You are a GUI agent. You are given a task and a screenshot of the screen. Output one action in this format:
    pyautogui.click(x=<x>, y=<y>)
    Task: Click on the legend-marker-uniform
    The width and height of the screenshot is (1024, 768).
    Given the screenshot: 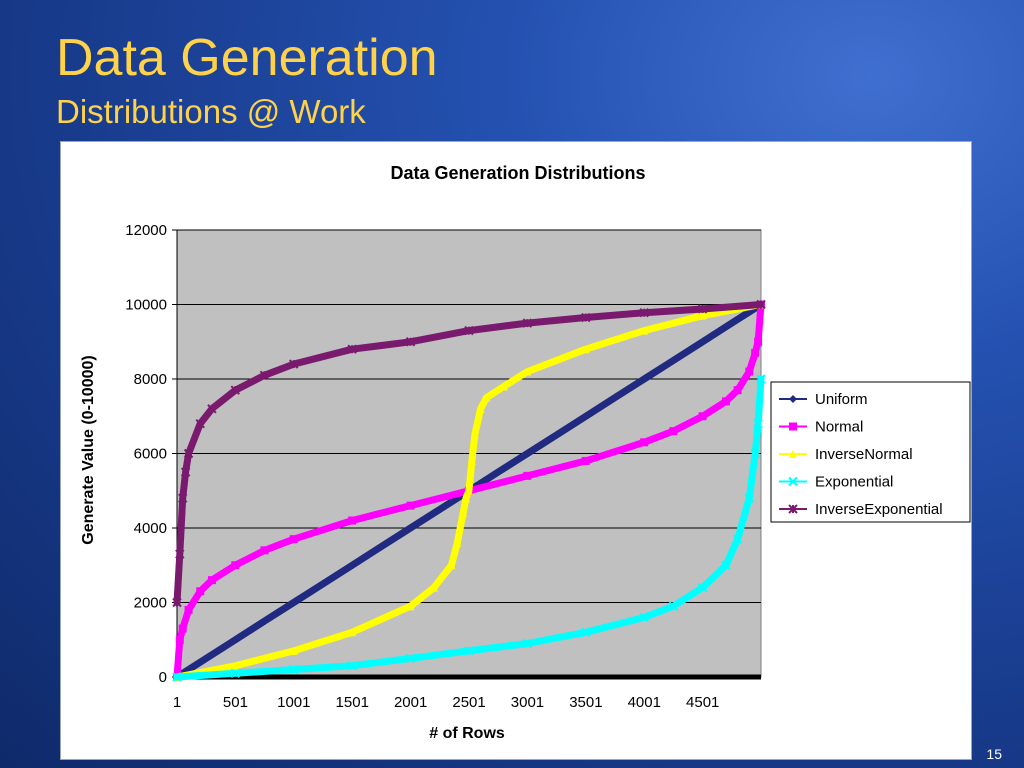 What is the action you would take?
    pyautogui.click(x=793, y=399)
    